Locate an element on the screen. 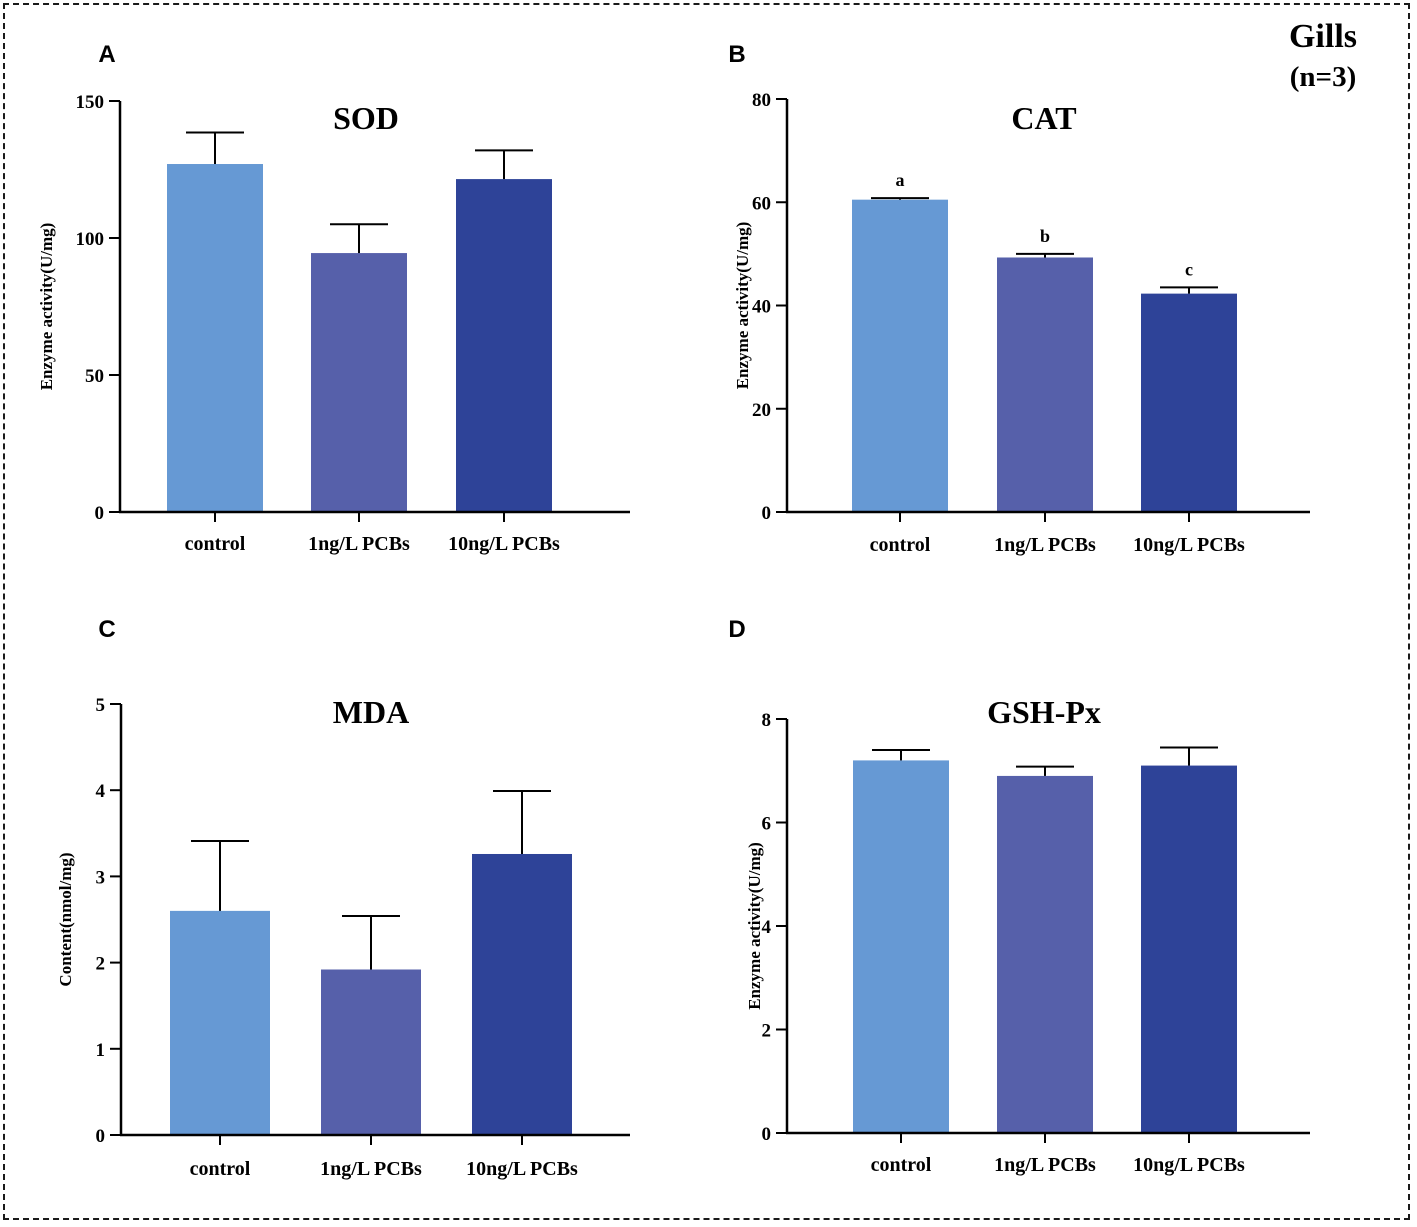 The width and height of the screenshot is (1417, 1227). panel-c-y-tick-label: 4 is located at coordinates (101, 791).